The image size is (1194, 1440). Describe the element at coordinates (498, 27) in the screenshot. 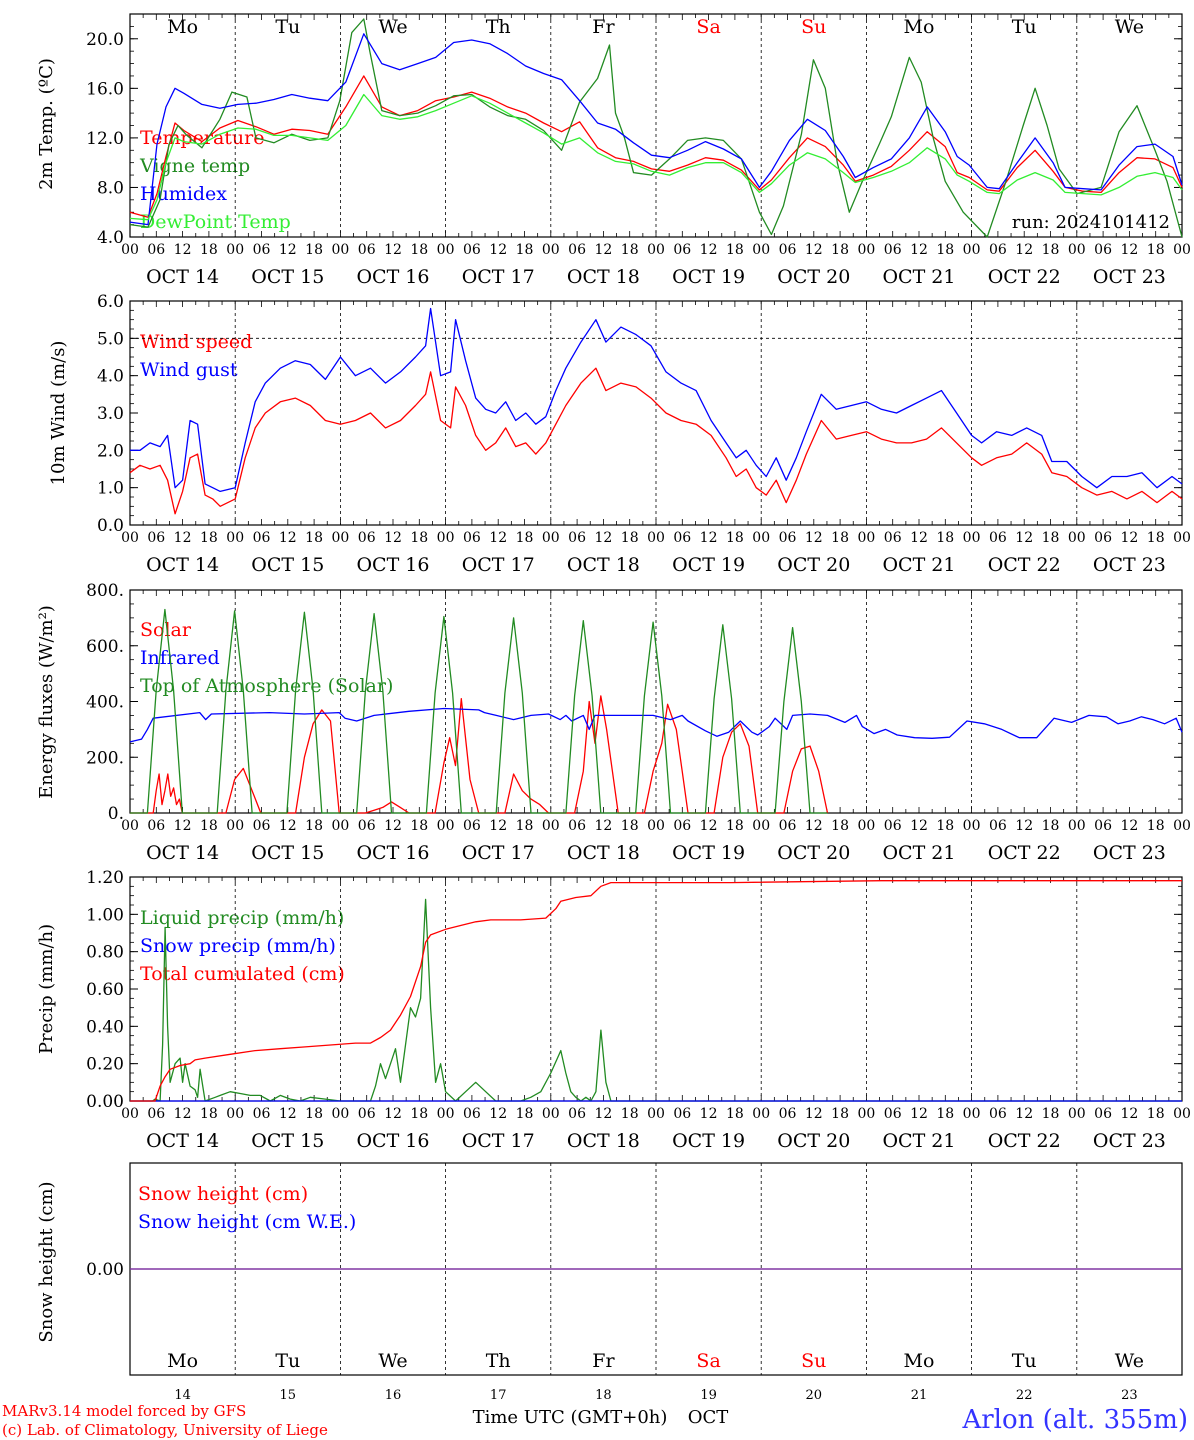

I see `weekday-label: Th` at that location.